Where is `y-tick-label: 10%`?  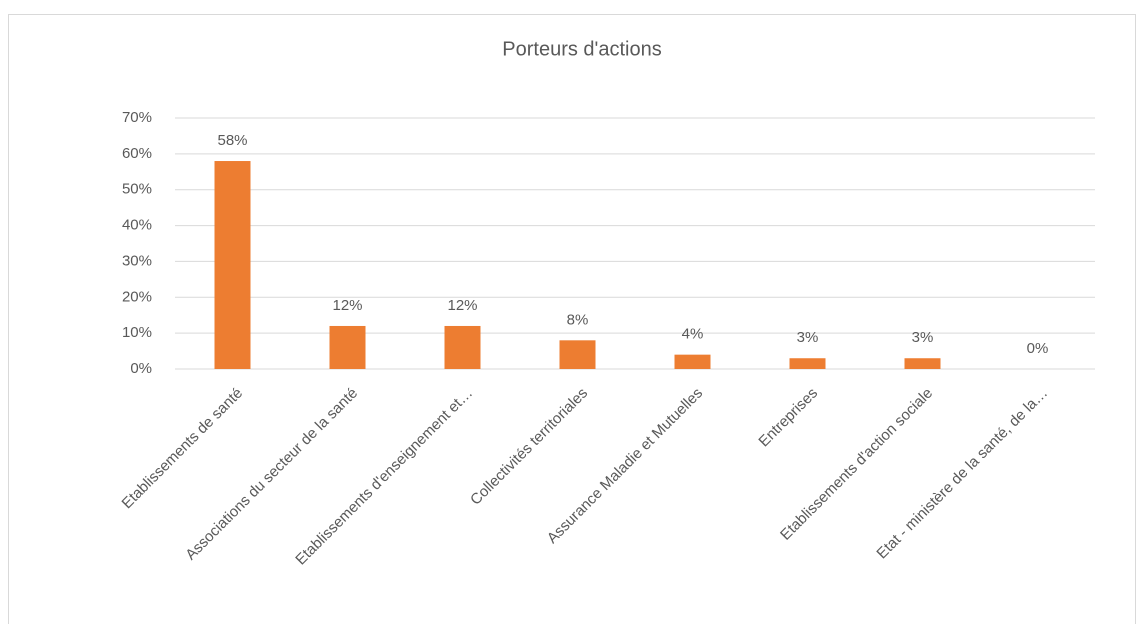
y-tick-label: 10% is located at coordinates (137, 332).